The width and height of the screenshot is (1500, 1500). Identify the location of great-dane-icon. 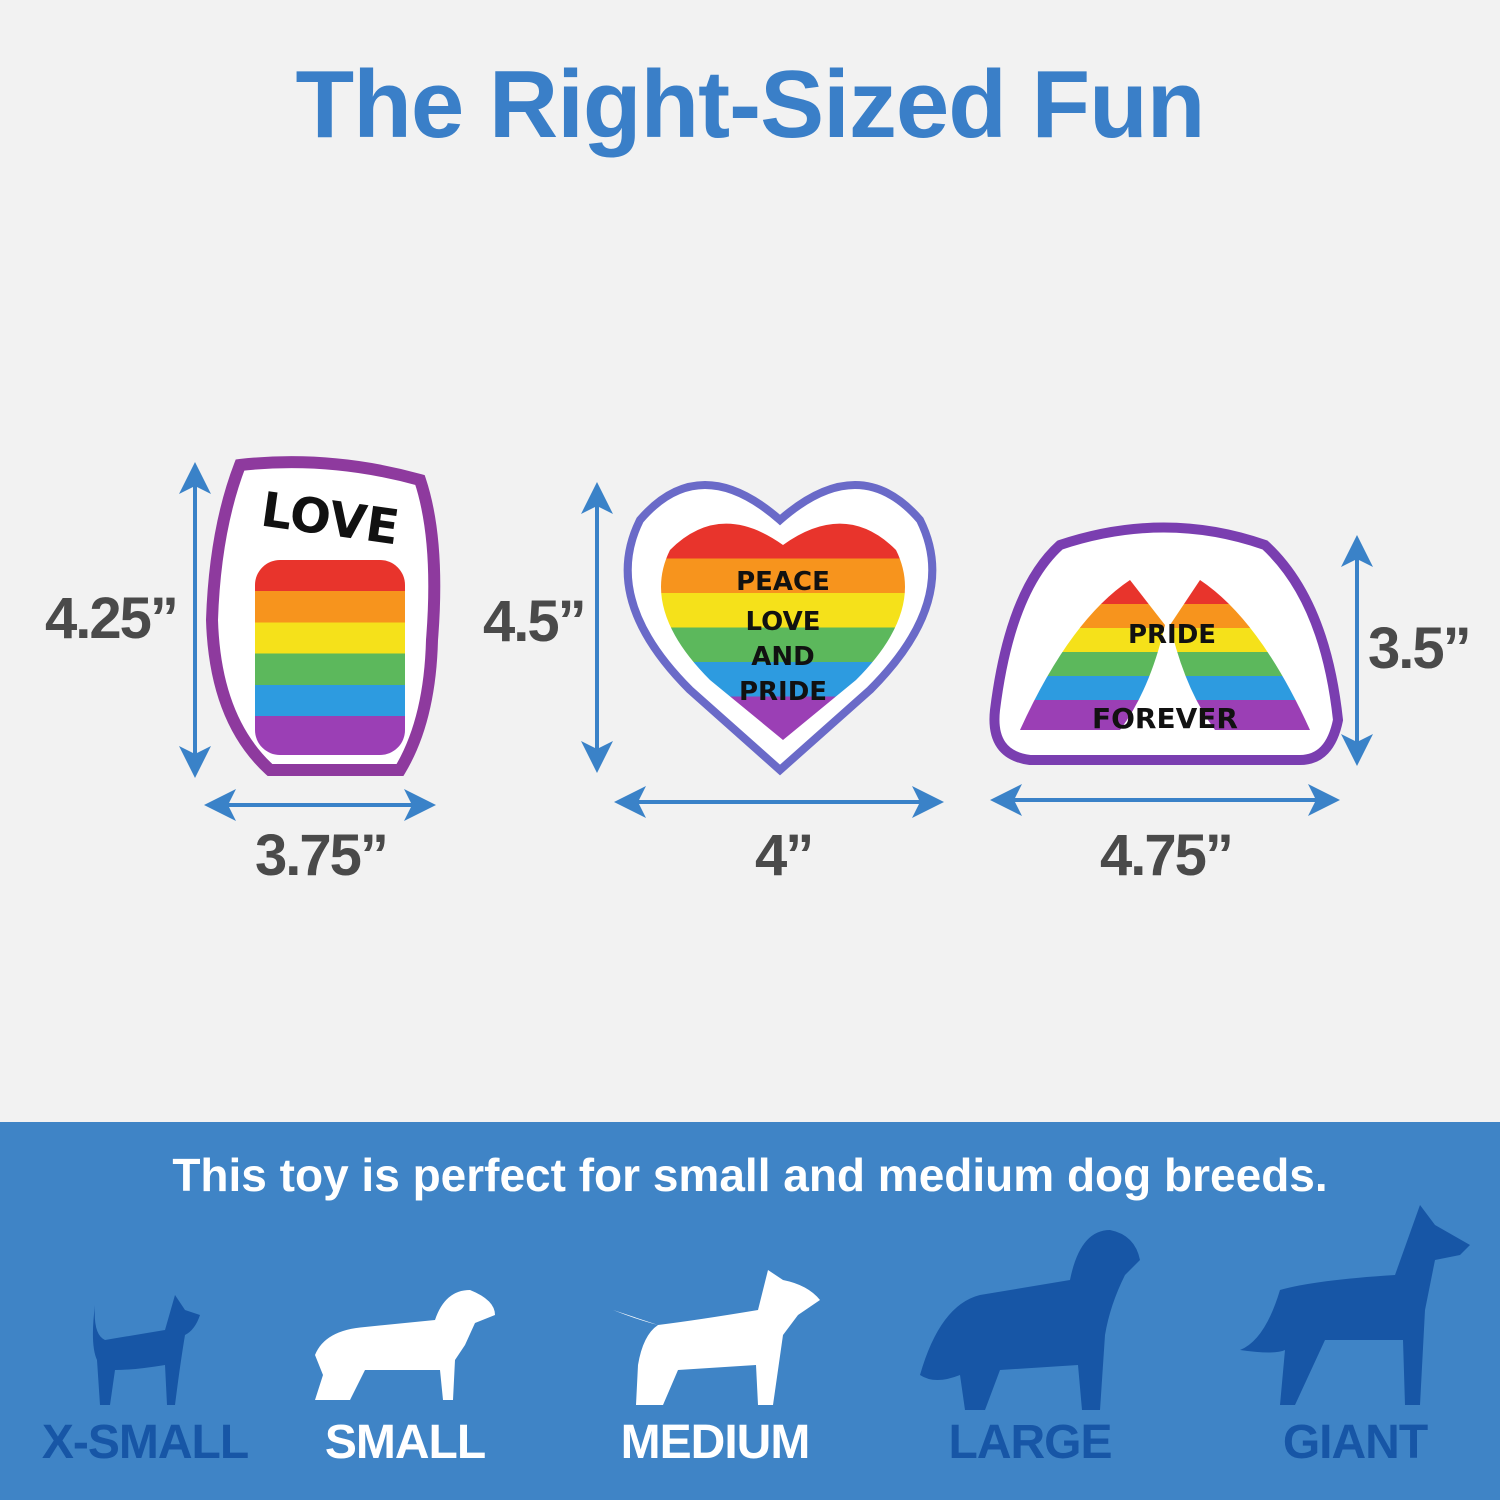
(1355, 1305).